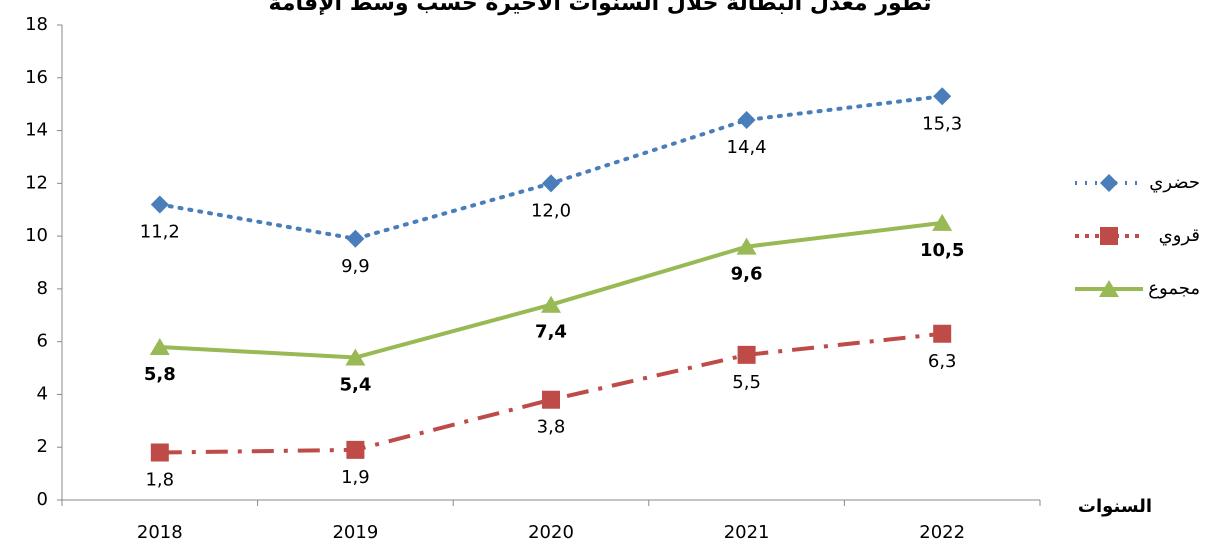 The width and height of the screenshot is (1223, 545). Describe the element at coordinates (159, 480) in the screenshot. I see `data-label: 1,8` at that location.